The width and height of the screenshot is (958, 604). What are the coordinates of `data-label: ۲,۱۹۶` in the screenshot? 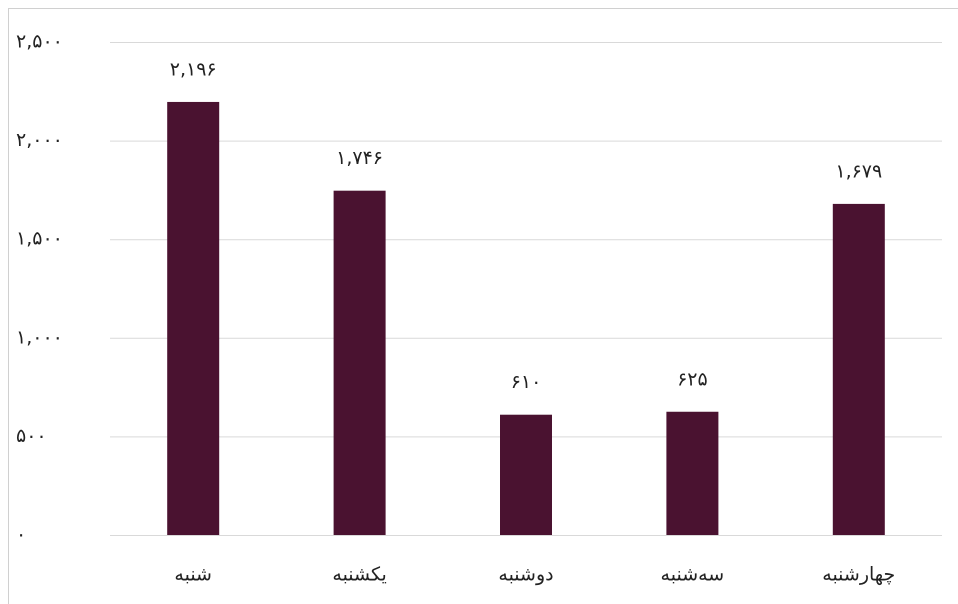 It's located at (193, 69).